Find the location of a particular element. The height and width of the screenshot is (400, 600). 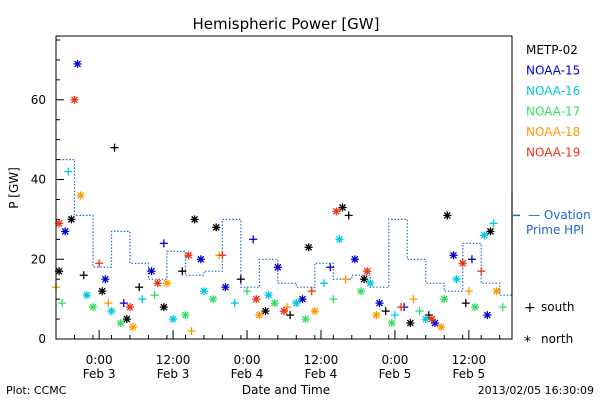

x-tick-label-date: Feb 4 is located at coordinates (321, 374).